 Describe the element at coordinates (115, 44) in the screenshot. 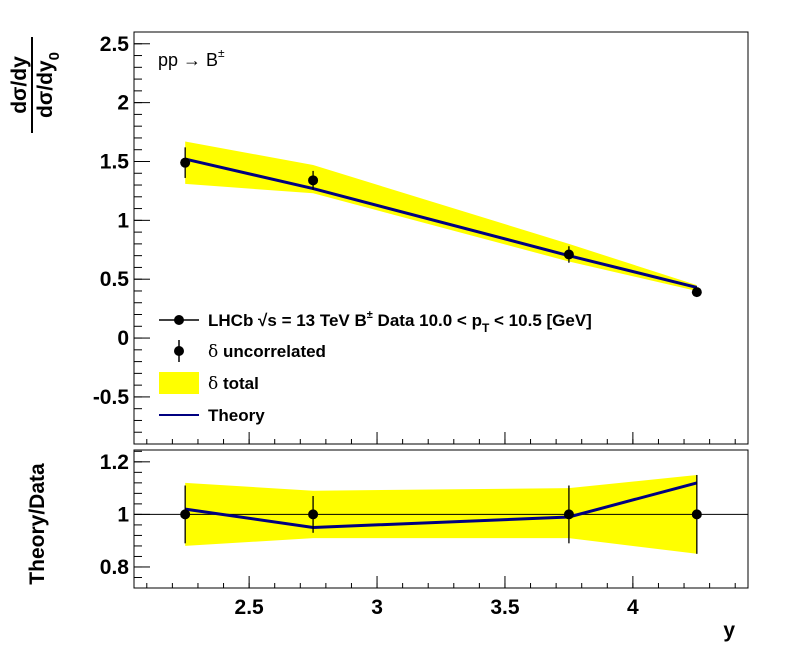

I see `main-y-tick-label: 2.5` at that location.